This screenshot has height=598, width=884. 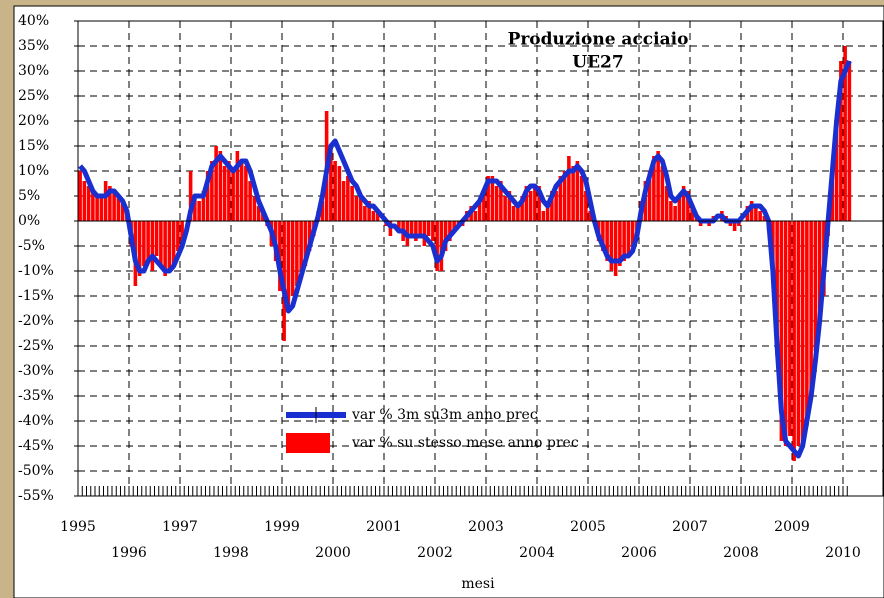 What do you see at coordinates (308, 443) in the screenshot?
I see `legend-swatch` at bounding box center [308, 443].